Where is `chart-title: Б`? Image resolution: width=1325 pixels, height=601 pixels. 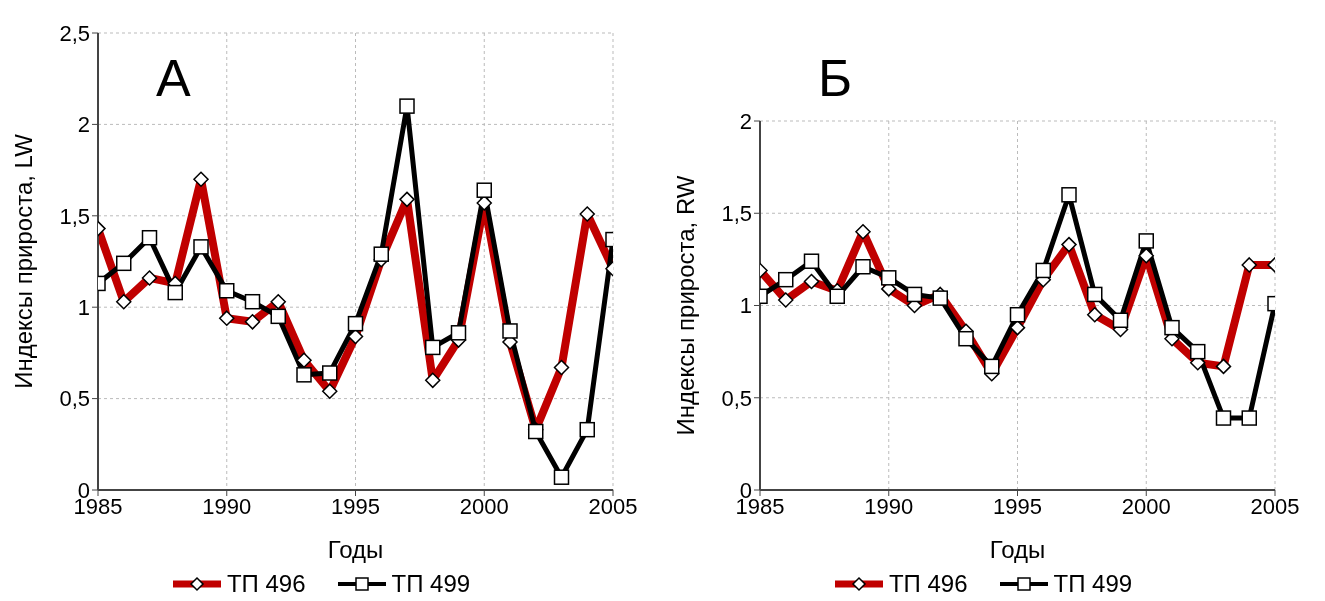 chart-title: Б is located at coordinates (835, 78).